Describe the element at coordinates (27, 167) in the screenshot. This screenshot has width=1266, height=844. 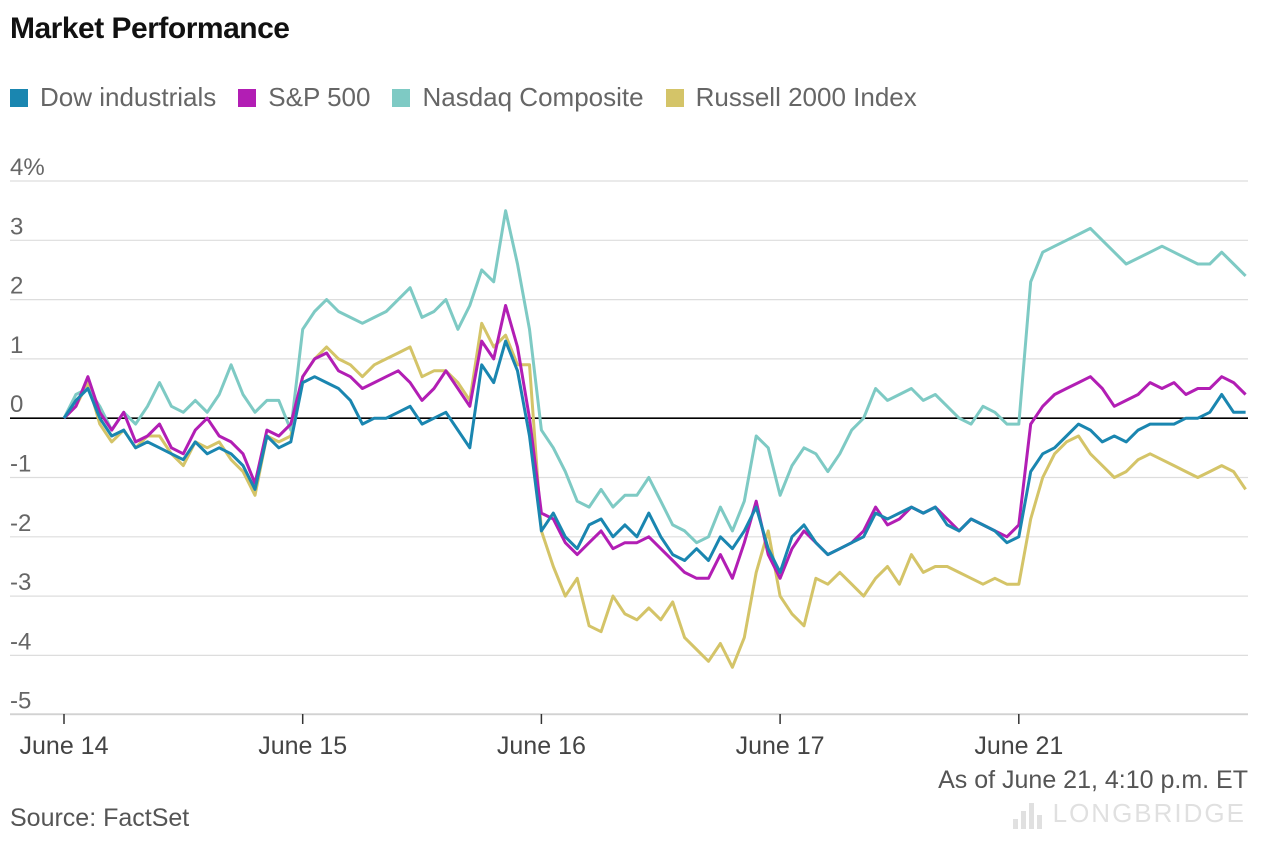
I see `y-tick-label: 4%` at that location.